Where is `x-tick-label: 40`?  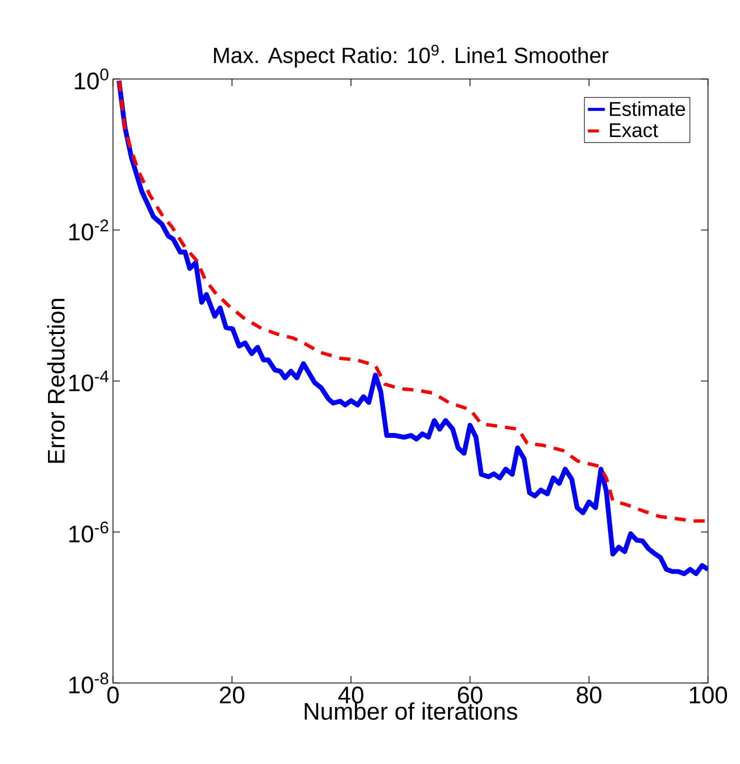
x-tick-label: 40 is located at coordinates (351, 695).